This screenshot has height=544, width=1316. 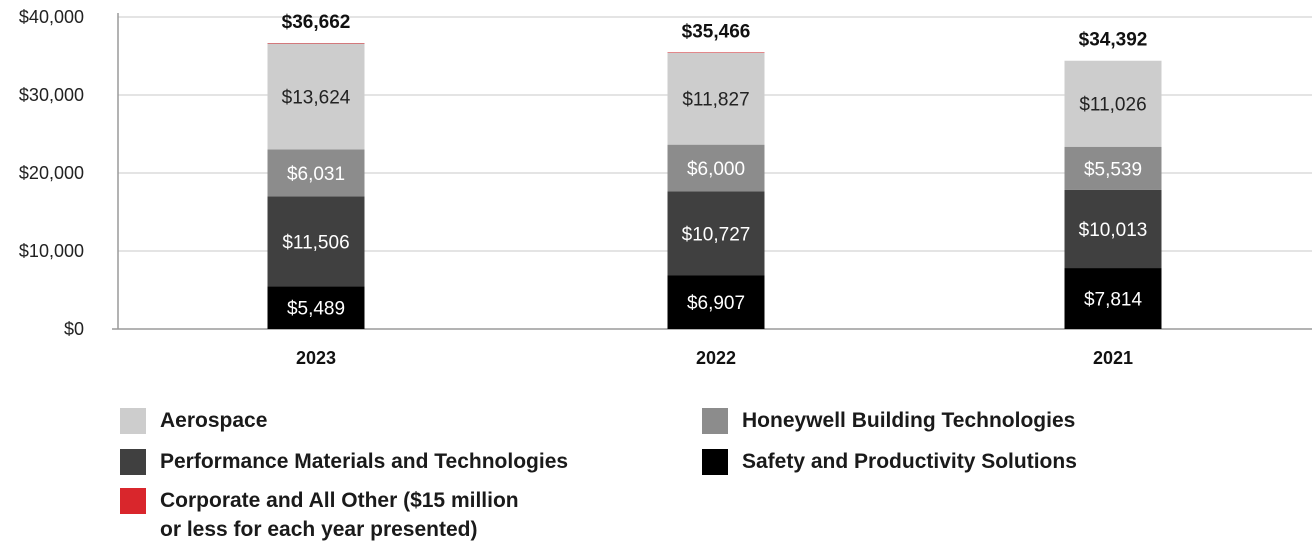 I want to click on bar-segment-label: $10,013, so click(x=1113, y=230).